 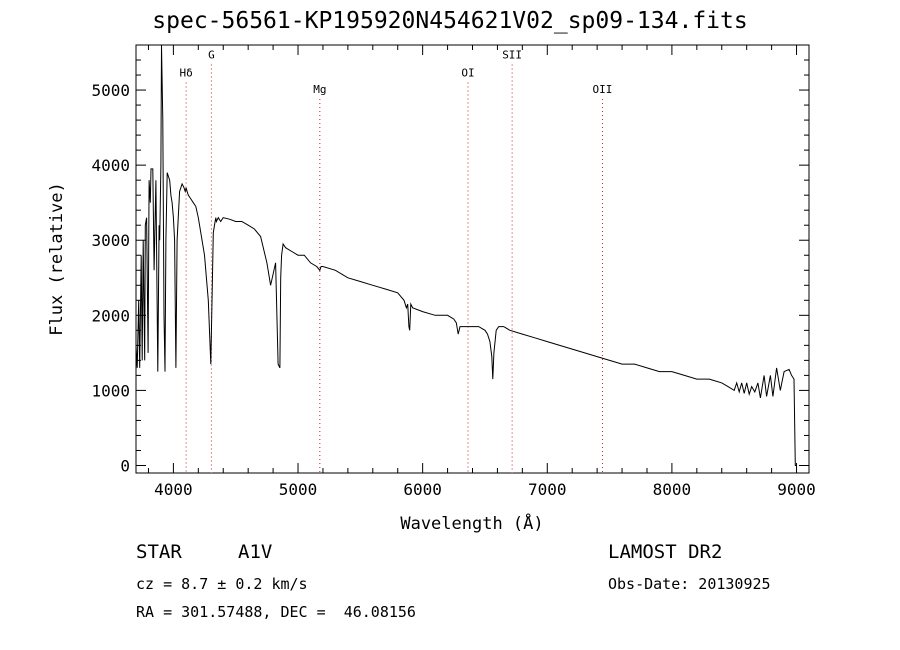 What do you see at coordinates (173, 489) in the screenshot?
I see `x-tick-label: 4000` at bounding box center [173, 489].